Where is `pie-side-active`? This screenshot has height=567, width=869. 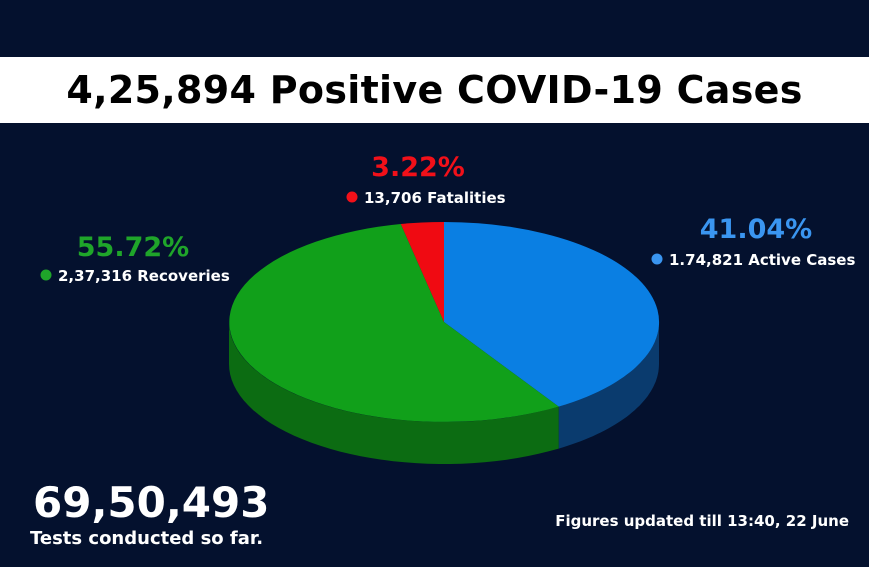 pie-side-active is located at coordinates (608, 385).